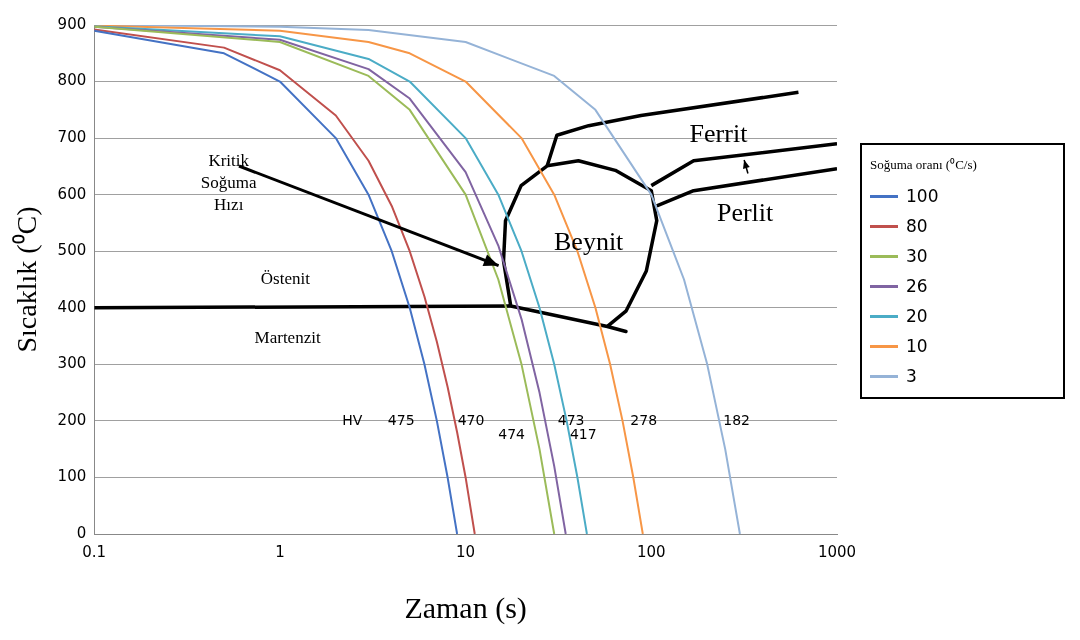 Image resolution: width=1080 pixels, height=640 pixels. What do you see at coordinates (917, 316) in the screenshot?
I see `legend-label: 20` at bounding box center [917, 316].